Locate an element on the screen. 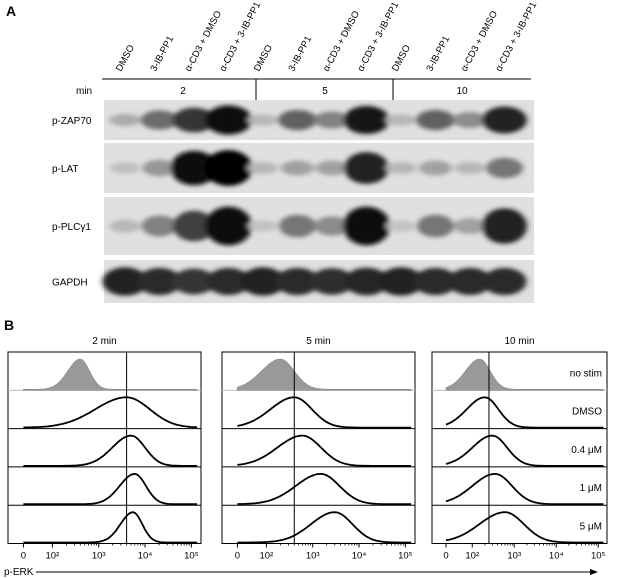 This screenshot has width=617, height=578. row-label: 1 μM is located at coordinates (591, 488).